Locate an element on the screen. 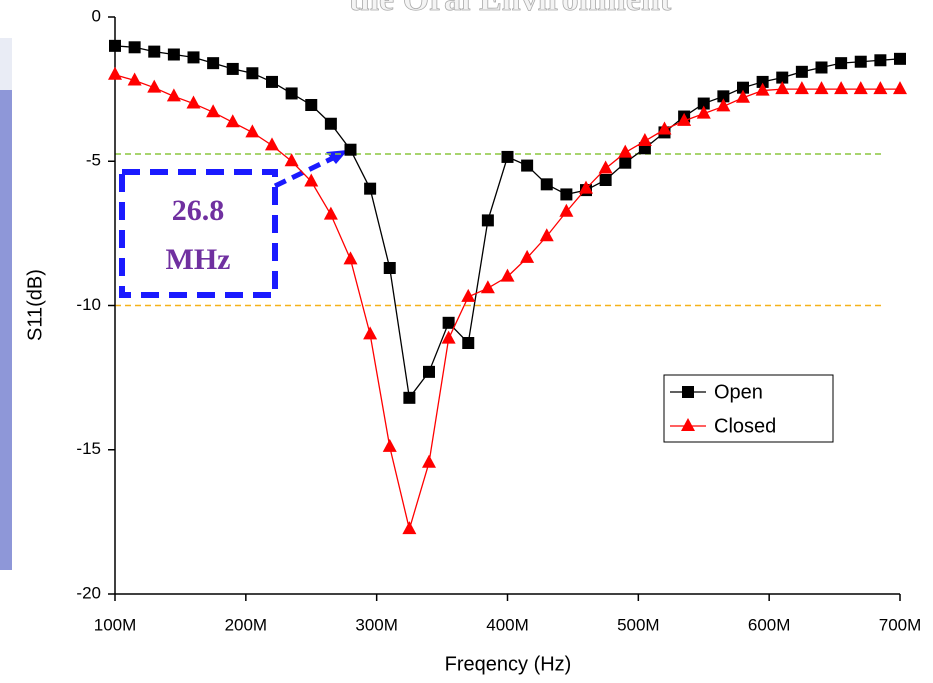 The width and height of the screenshot is (933, 683). x-tick-label: 200M is located at coordinates (246, 624).